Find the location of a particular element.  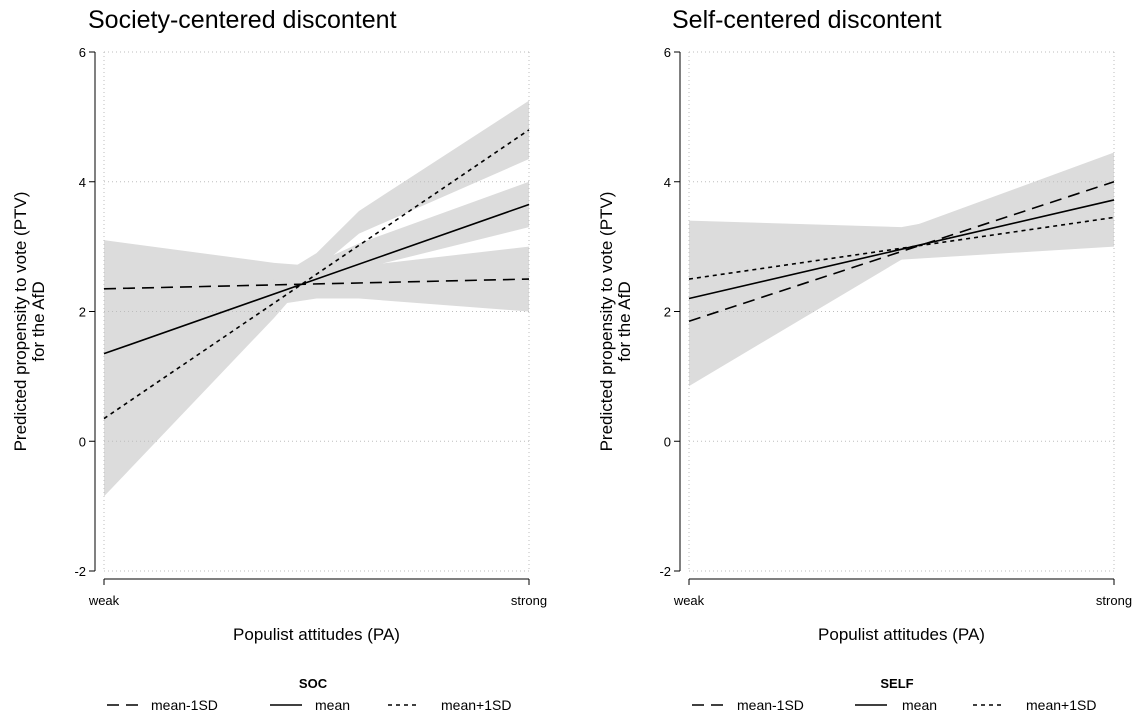

chart-title: Society-centered discontent is located at coordinates (242, 20).